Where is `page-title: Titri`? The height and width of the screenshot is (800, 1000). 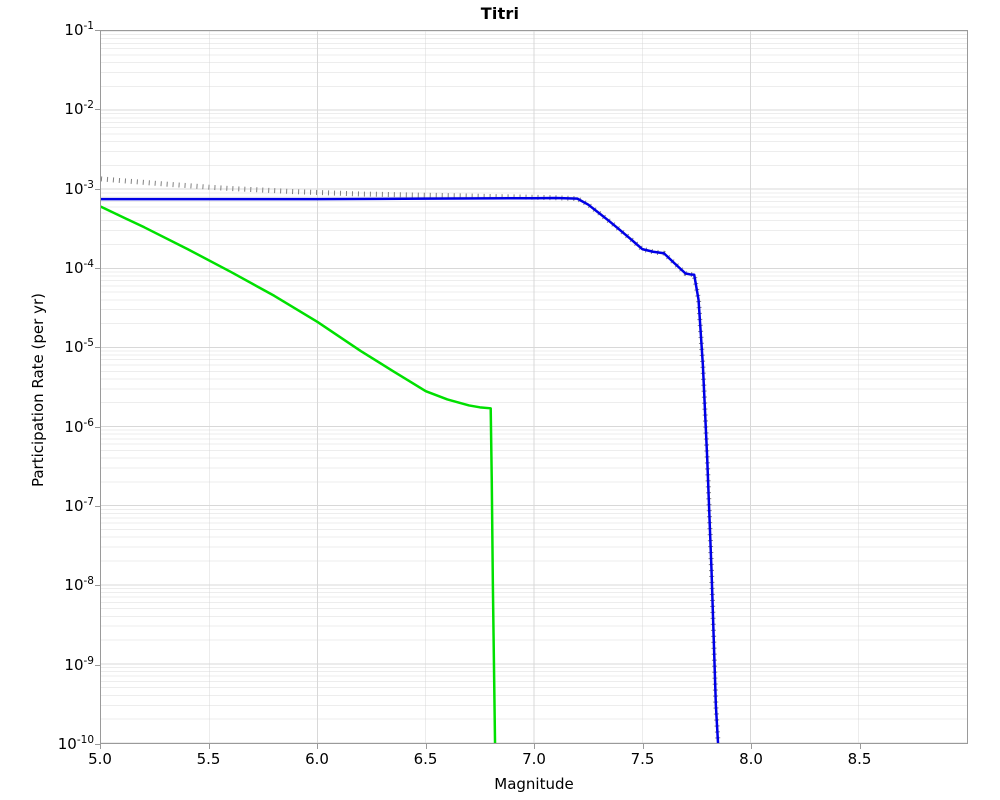
page-title: Titri is located at coordinates (500, 13).